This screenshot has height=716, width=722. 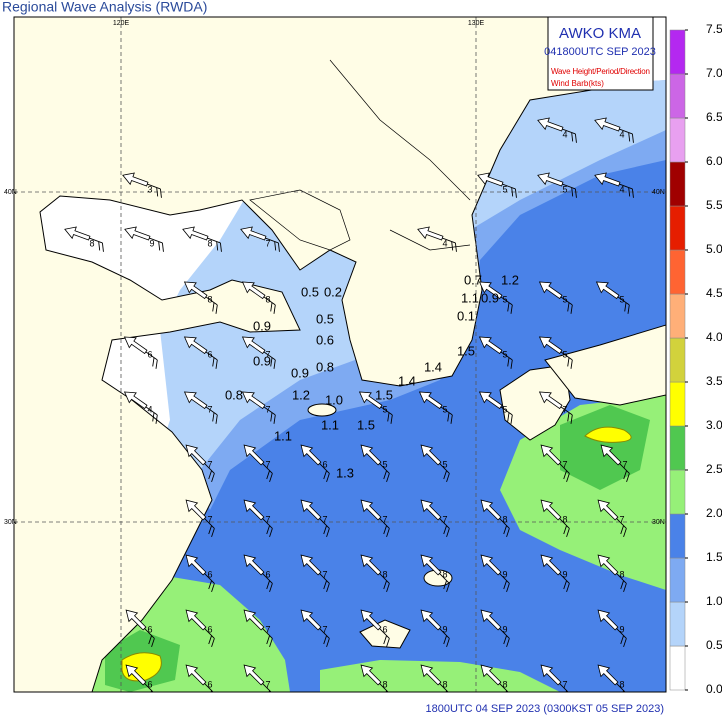 I want to click on wave-height-label: 0.1, so click(x=466, y=315).